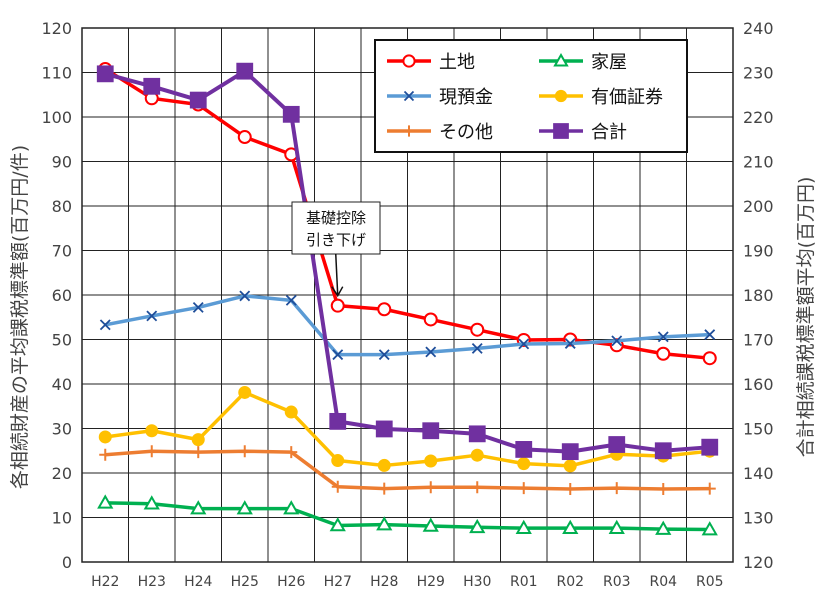 This screenshot has width=829, height=600. Describe the element at coordinates (583, 132) in the screenshot. I see `legend-item-合計: 合計` at that location.